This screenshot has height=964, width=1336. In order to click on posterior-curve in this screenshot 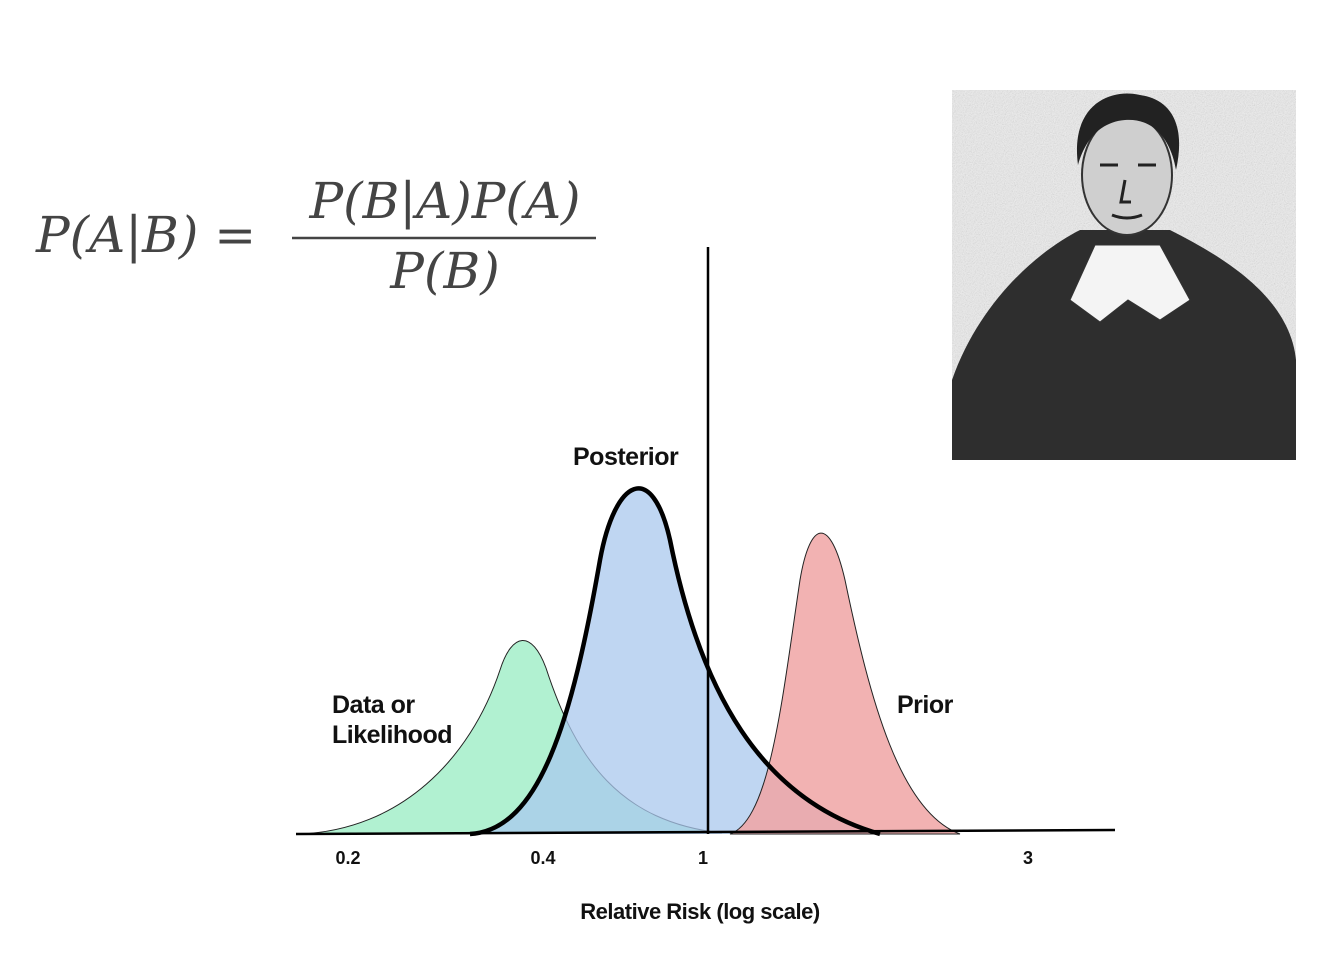, I will do `click(675, 661)`.